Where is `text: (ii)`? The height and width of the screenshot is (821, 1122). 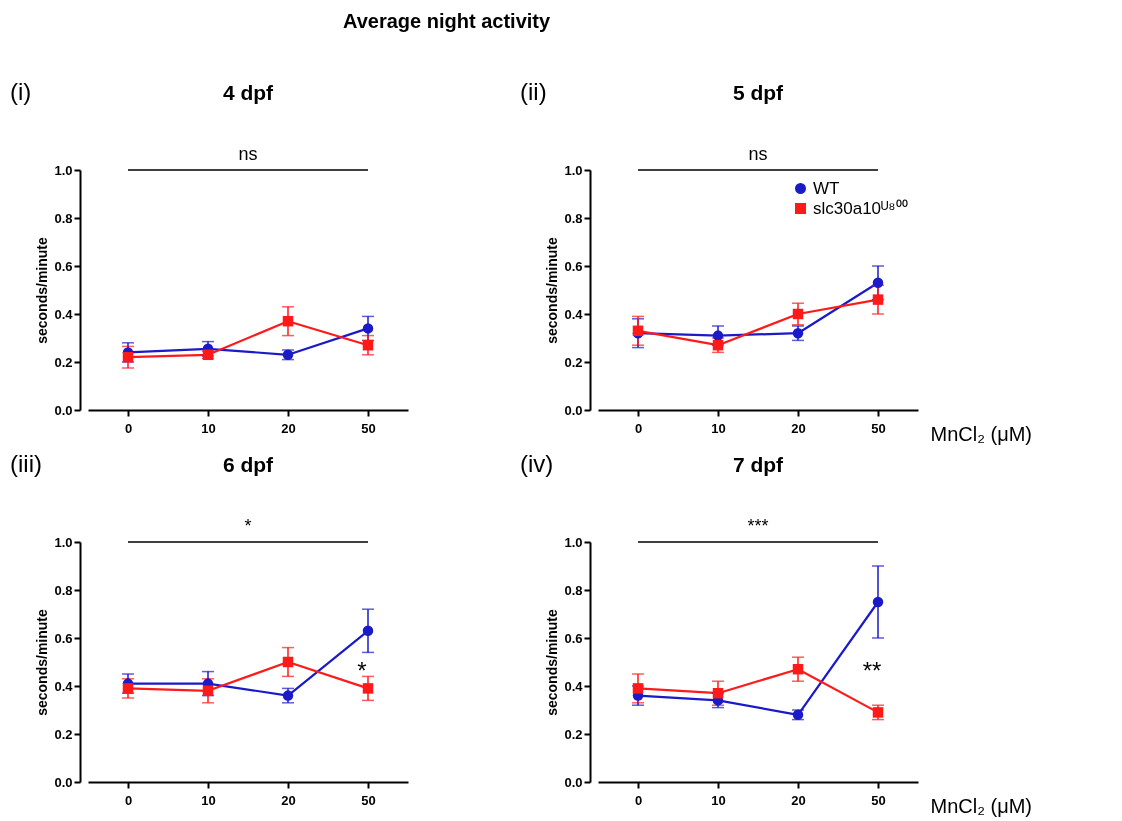 text: (ii) is located at coordinates (533, 92).